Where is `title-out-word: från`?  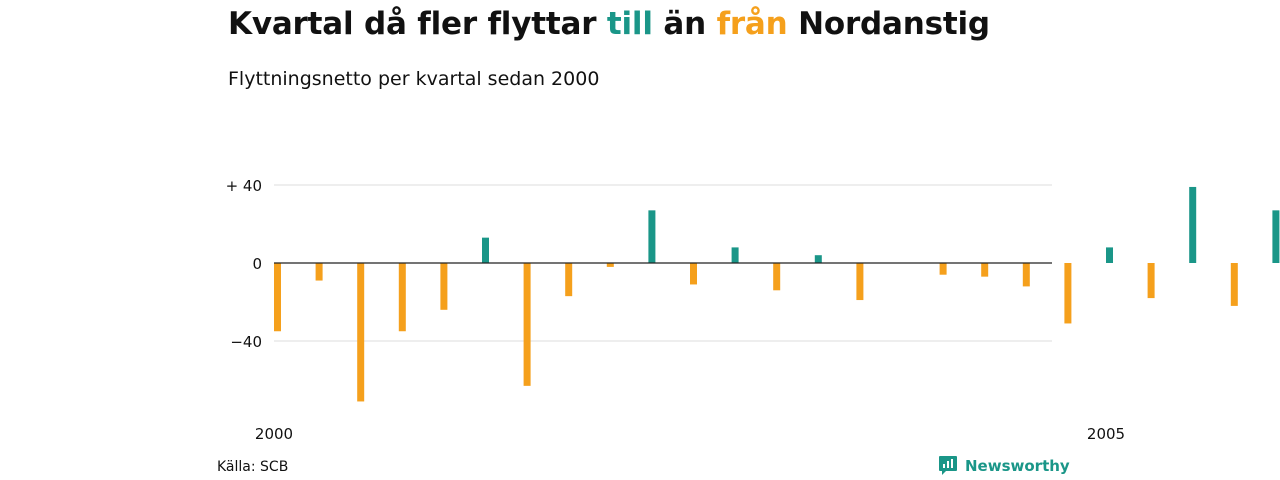 title-out-word: från is located at coordinates (752, 24).